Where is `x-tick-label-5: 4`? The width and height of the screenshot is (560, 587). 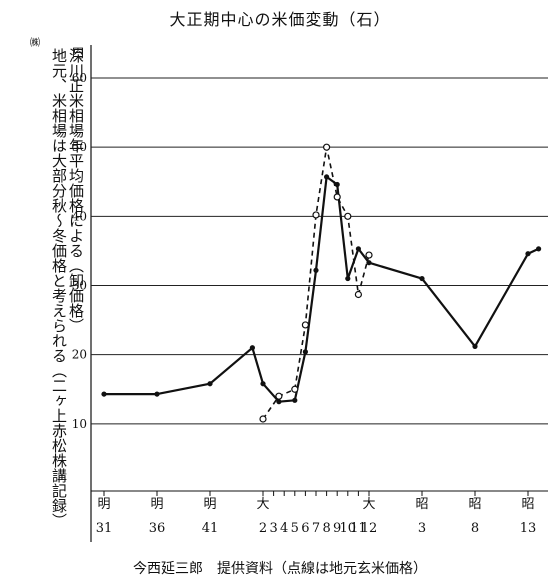
x-tick-label-5: 4 is located at coordinates (284, 528).